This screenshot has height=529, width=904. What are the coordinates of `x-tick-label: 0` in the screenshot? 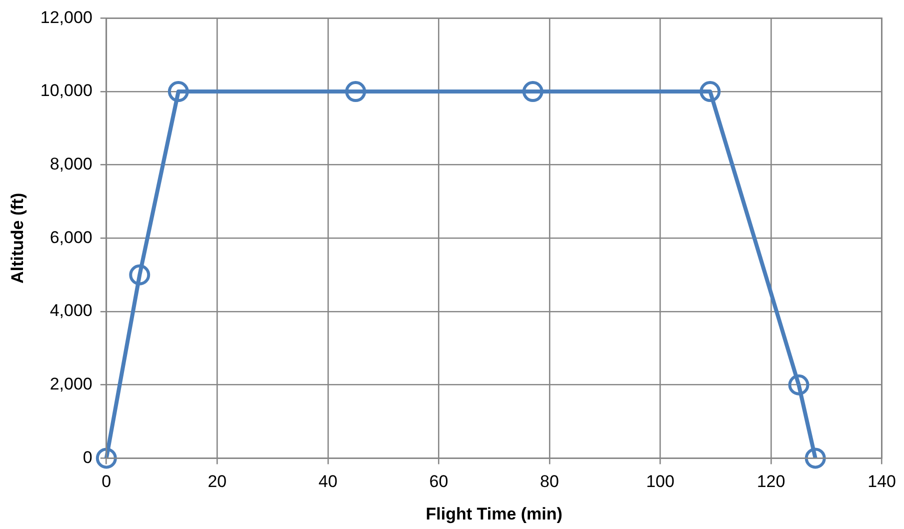 It's located at (107, 482).